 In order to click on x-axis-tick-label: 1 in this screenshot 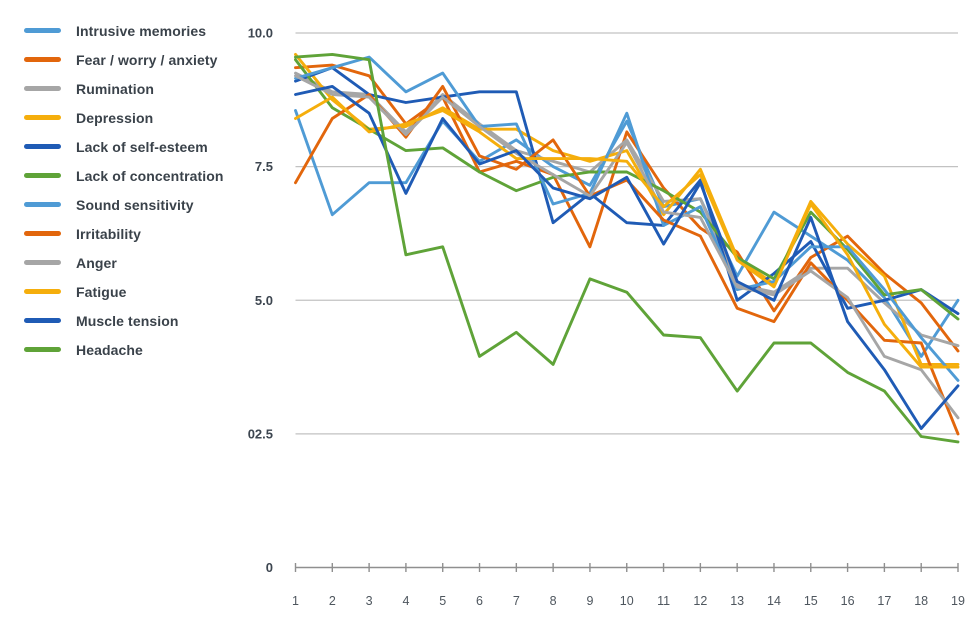, I will do `click(295, 601)`.